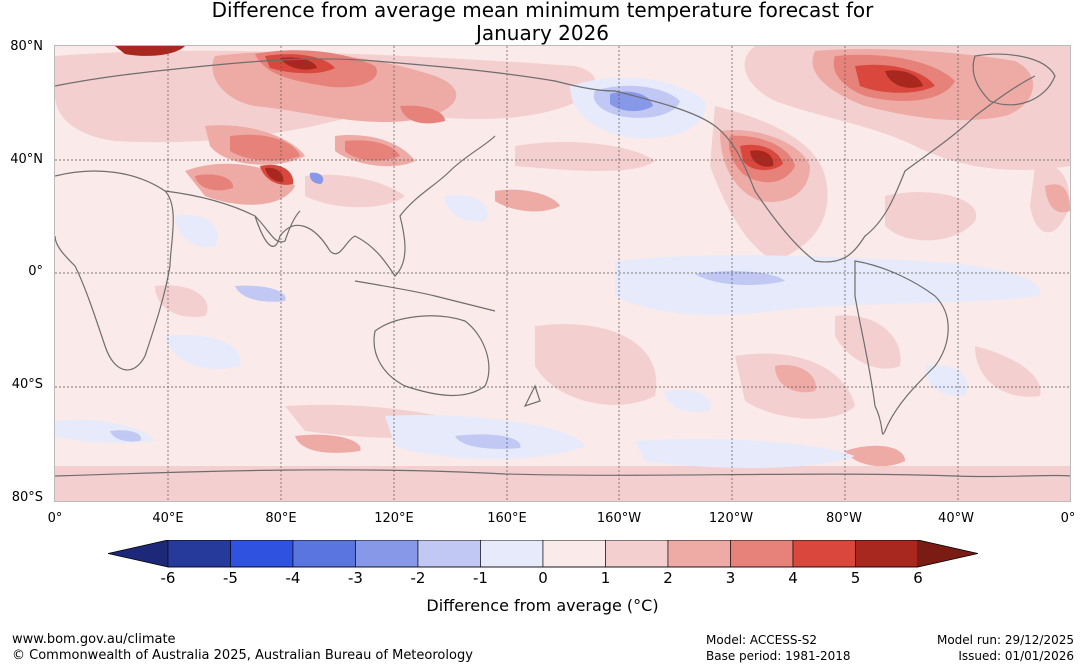 This screenshot has width=1085, height=667. I want to click on lat-label-80n: 80°N, so click(26, 46).